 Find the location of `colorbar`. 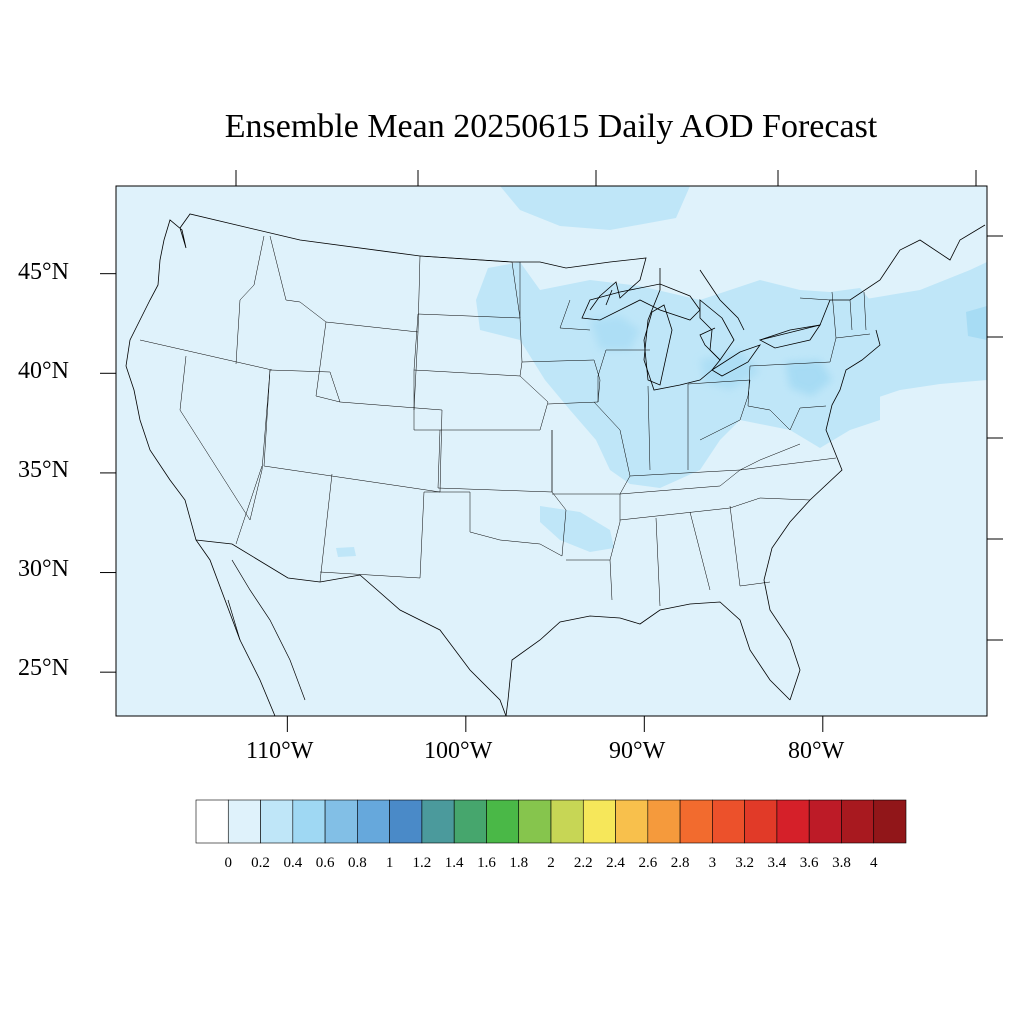

colorbar is located at coordinates (551, 821).